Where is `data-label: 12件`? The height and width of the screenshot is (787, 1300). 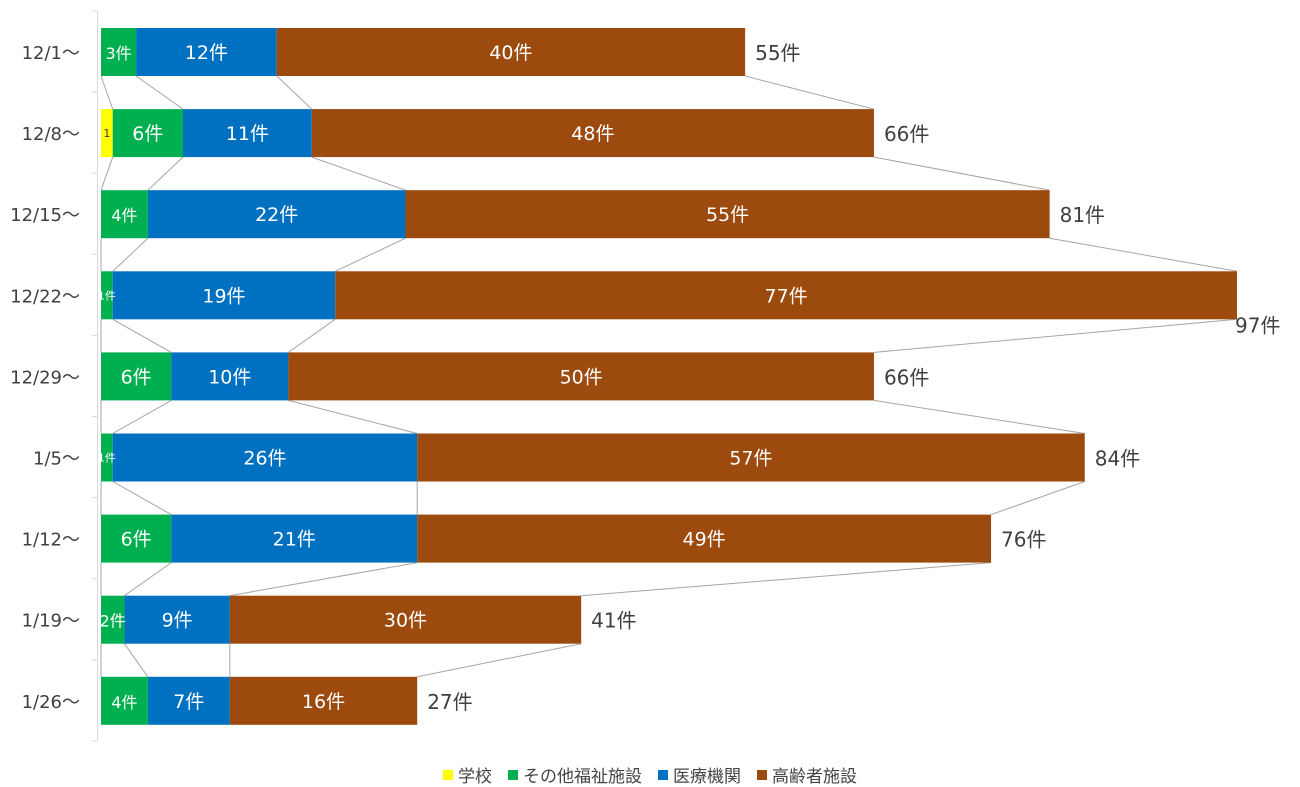 data-label: 12件 is located at coordinates (206, 53).